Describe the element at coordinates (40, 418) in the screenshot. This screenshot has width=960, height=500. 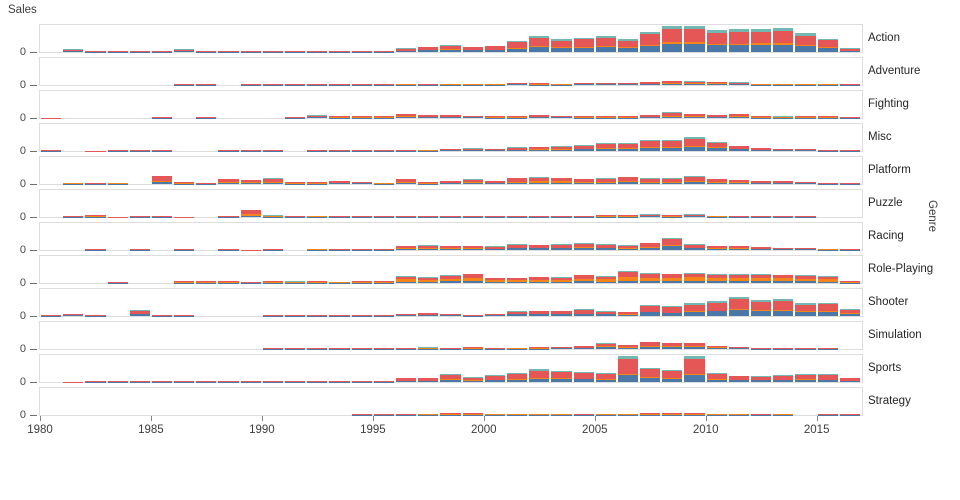
I see `x-tick-1980` at that location.